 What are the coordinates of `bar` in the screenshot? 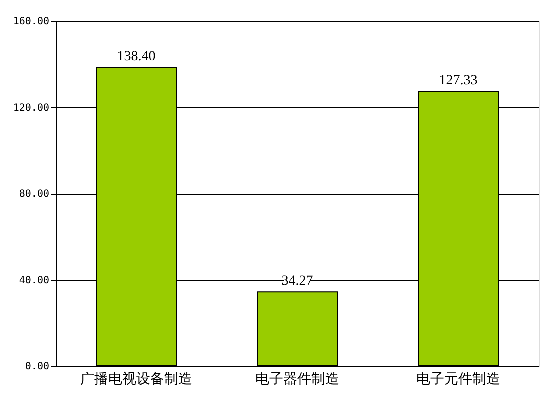 It's located at (297, 329).